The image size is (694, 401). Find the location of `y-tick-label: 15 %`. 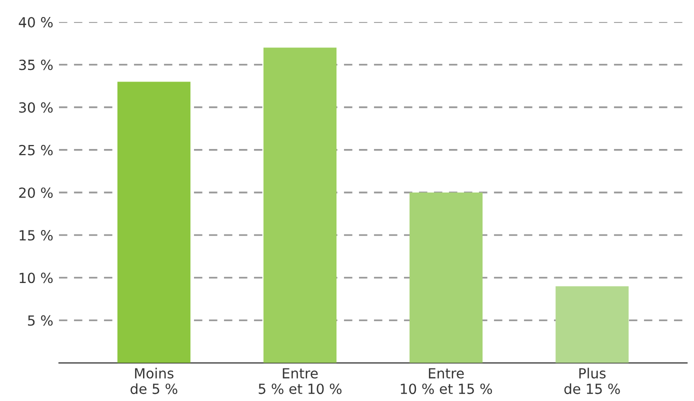

y-tick-label: 15 % is located at coordinates (36, 235).